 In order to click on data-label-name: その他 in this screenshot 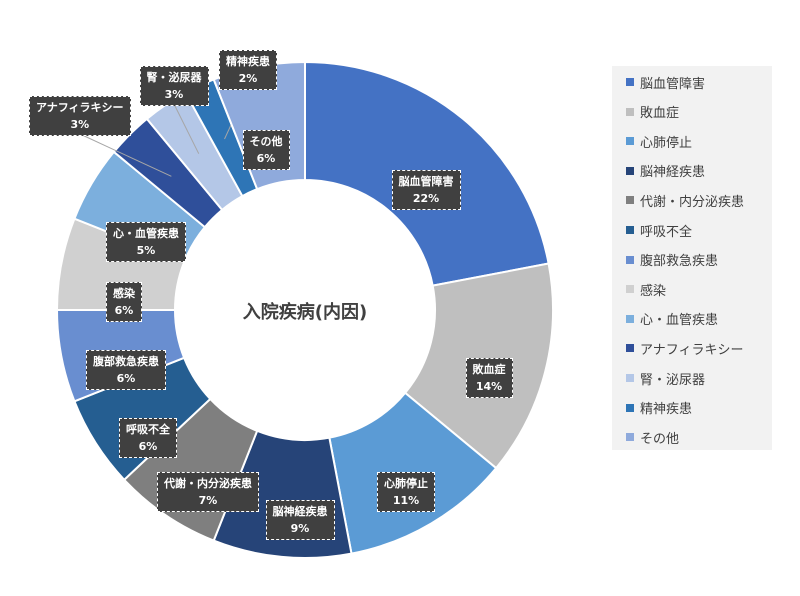, I will do `click(266, 141)`.